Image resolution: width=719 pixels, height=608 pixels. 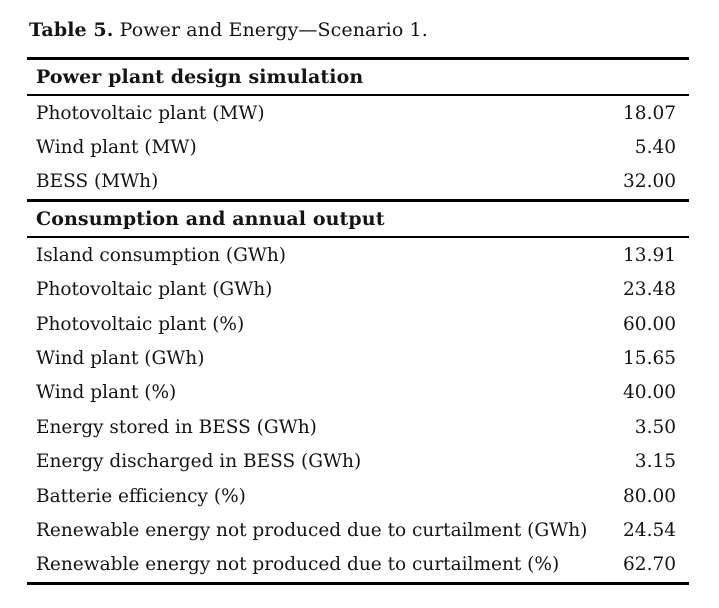 I want to click on table-row: Energy discharged in BESS (GWh) 3.15, so click(x=358, y=462).